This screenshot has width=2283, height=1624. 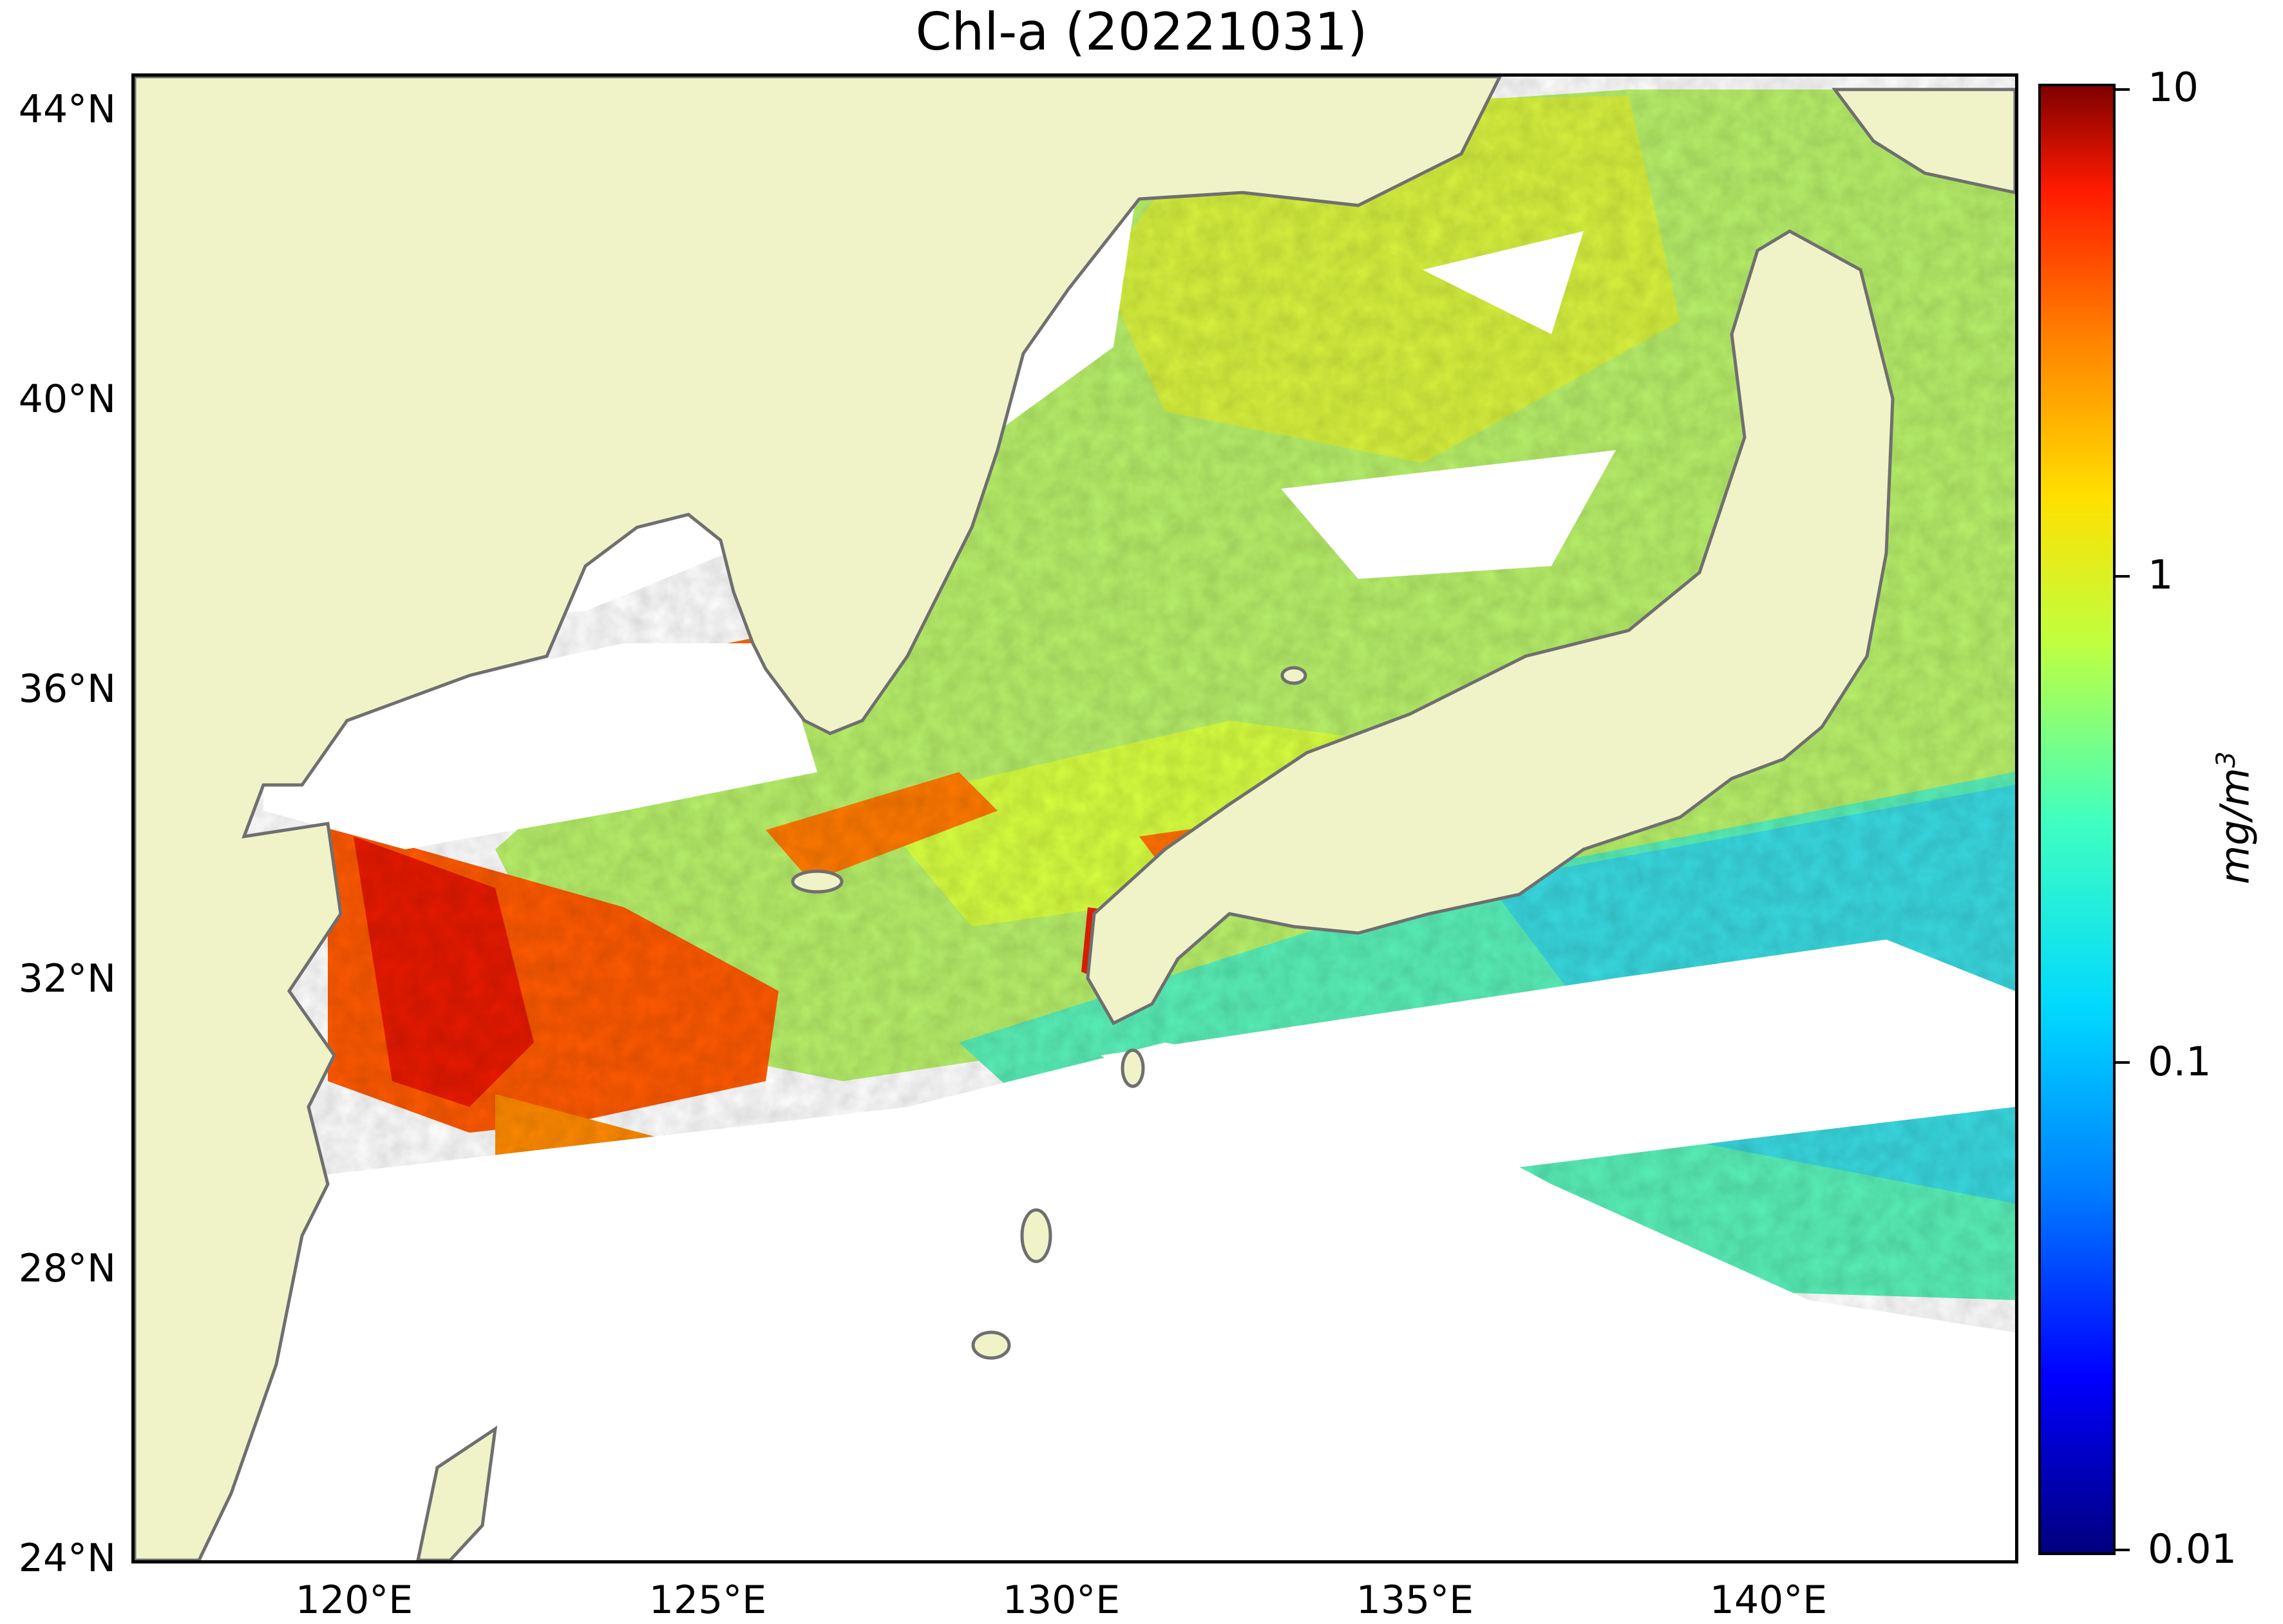 What do you see at coordinates (2173, 88) in the screenshot?
I see `colorbar-label-10: 10` at bounding box center [2173, 88].